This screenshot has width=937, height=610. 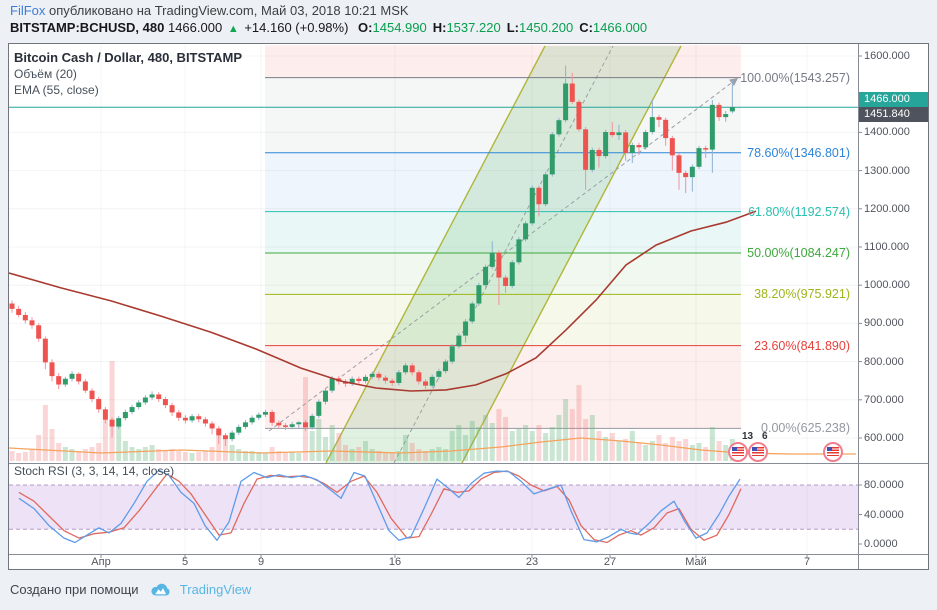 What do you see at coordinates (795, 77) in the screenshot?
I see `fib-level-label: 100.00%(1543.257)` at bounding box center [795, 77].